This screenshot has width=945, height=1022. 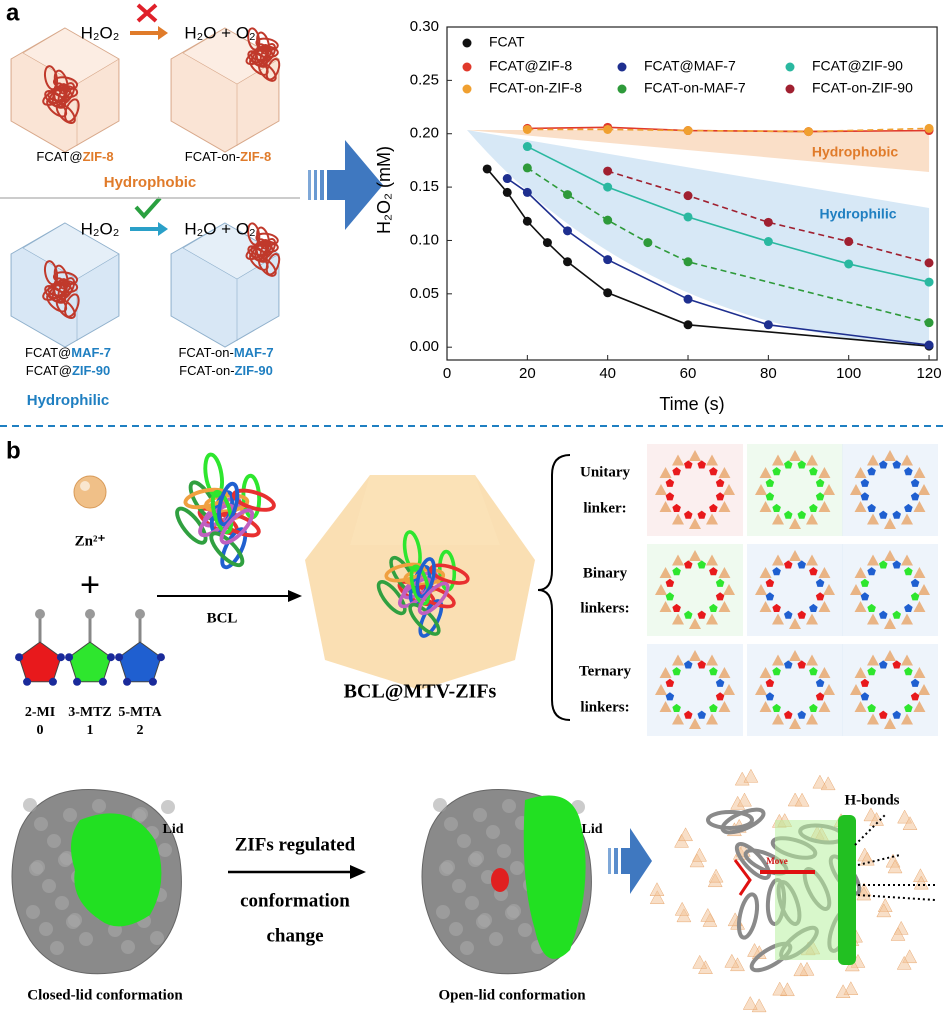 I want to click on linker-type: linker:, so click(x=604, y=508).